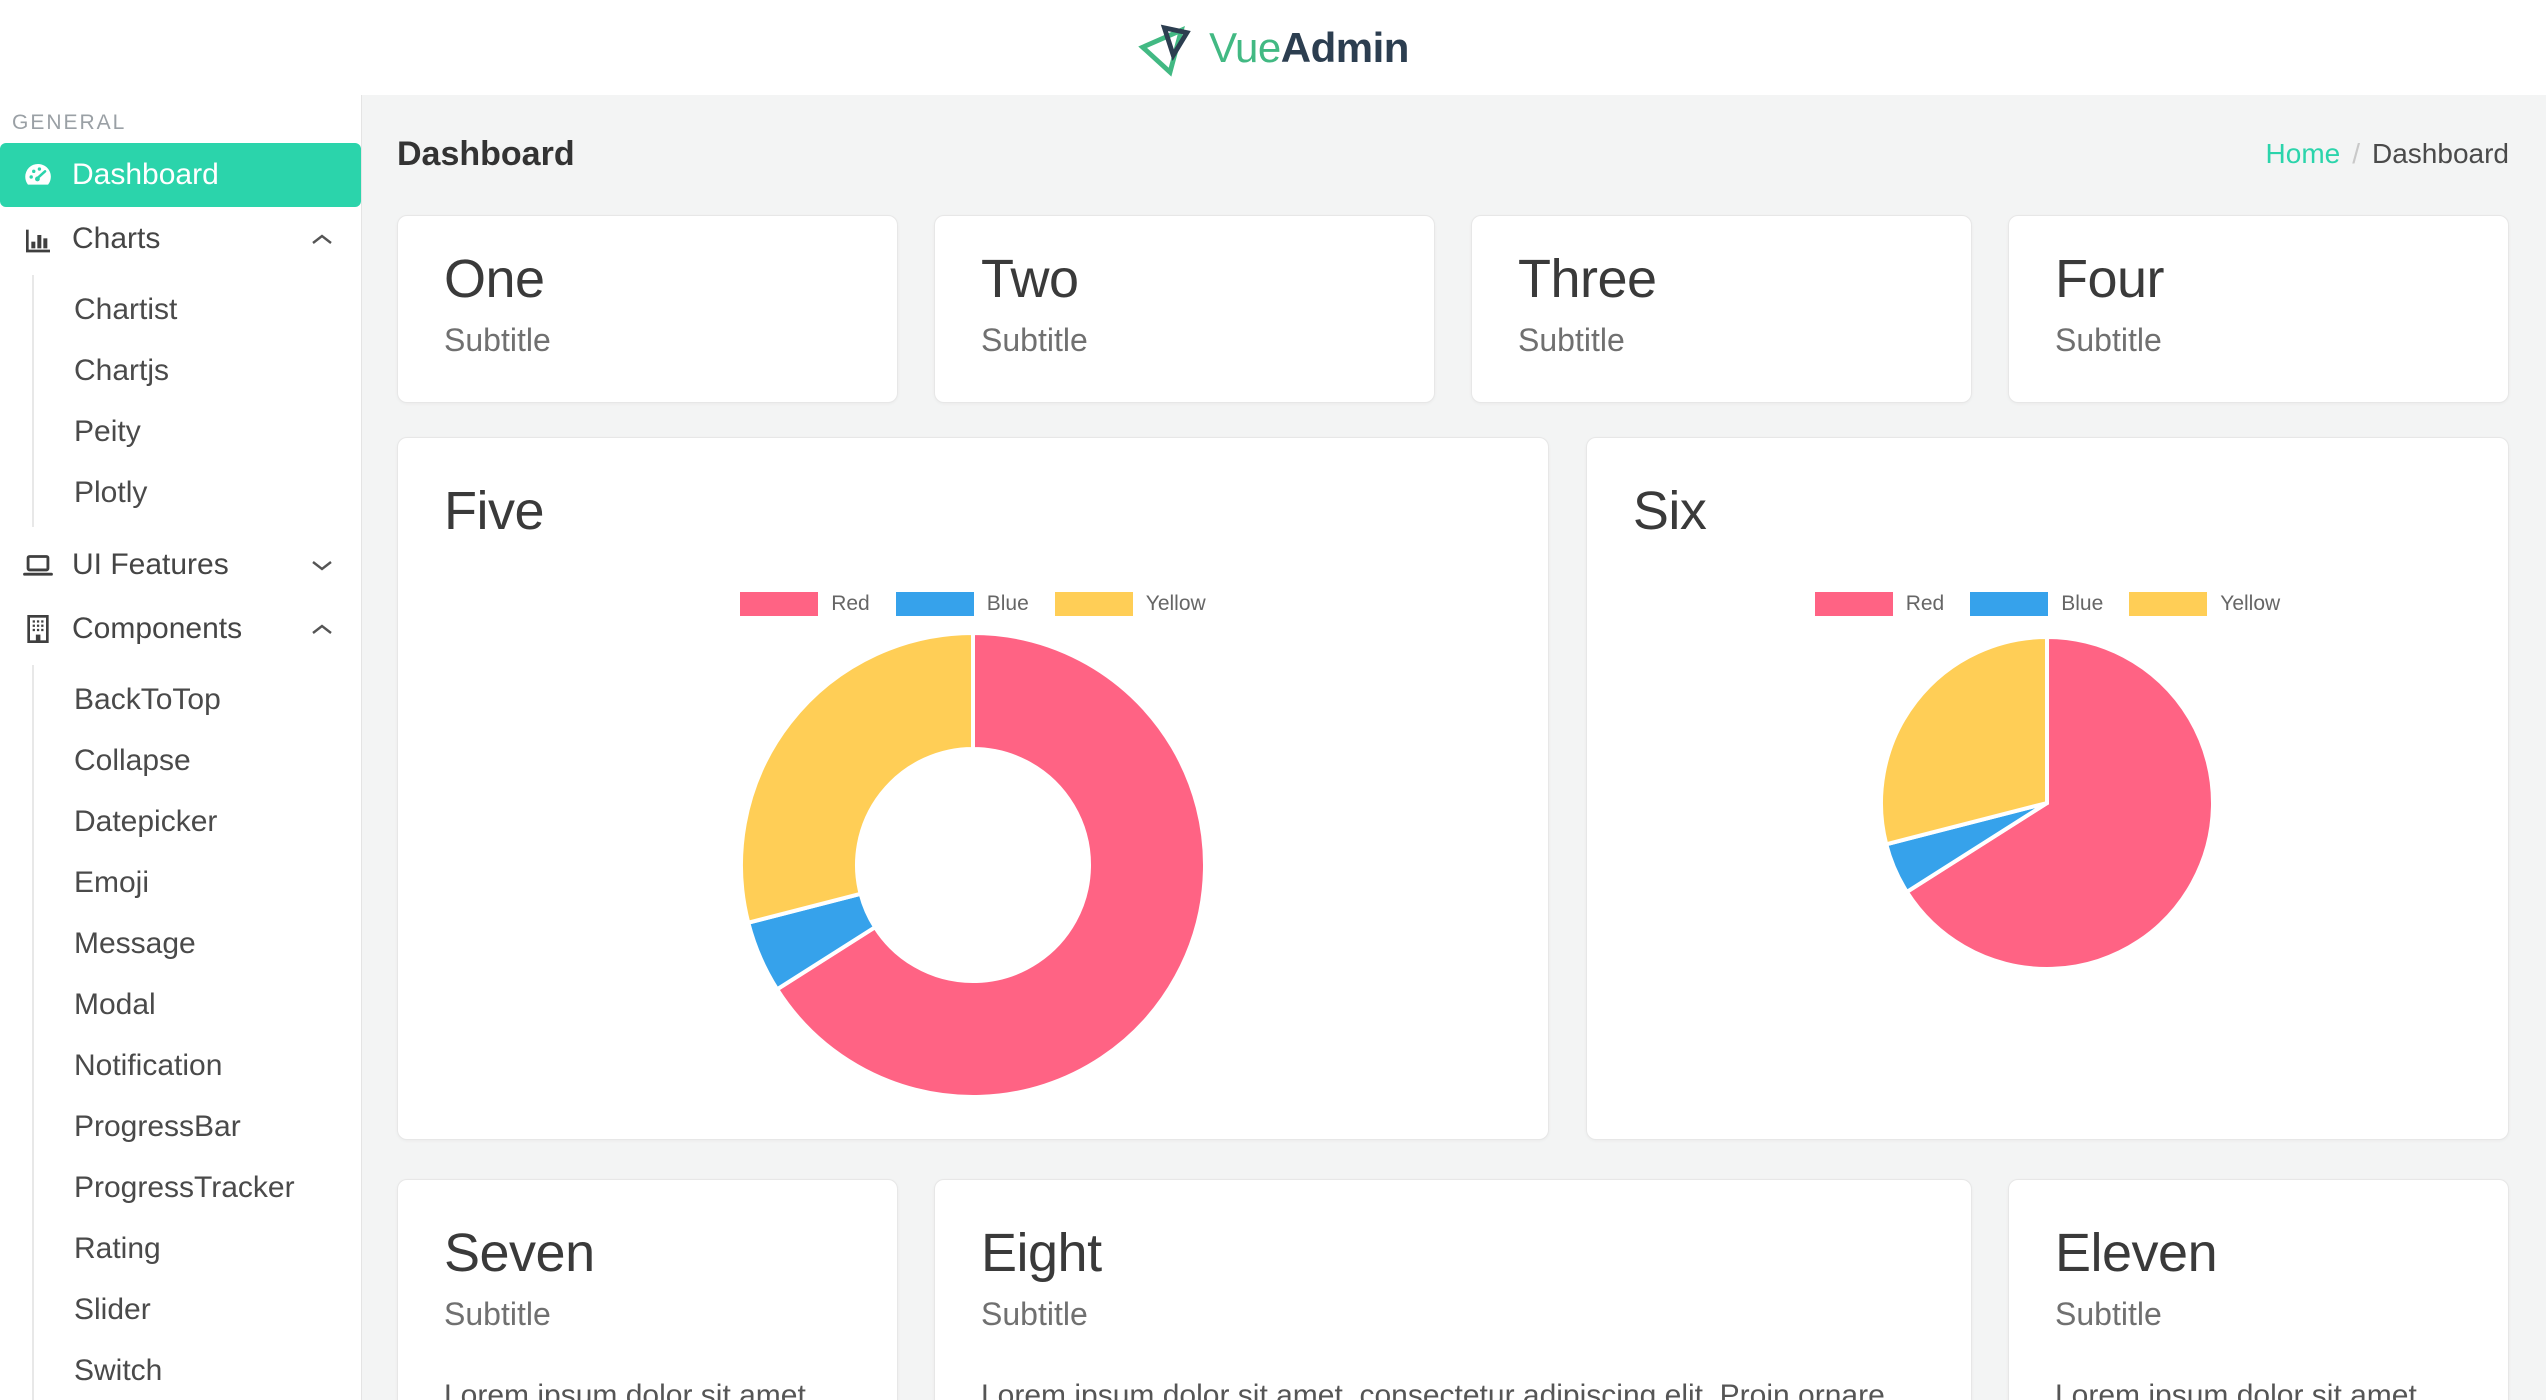 The width and height of the screenshot is (2546, 1400). I want to click on building-icon, so click(38, 629).